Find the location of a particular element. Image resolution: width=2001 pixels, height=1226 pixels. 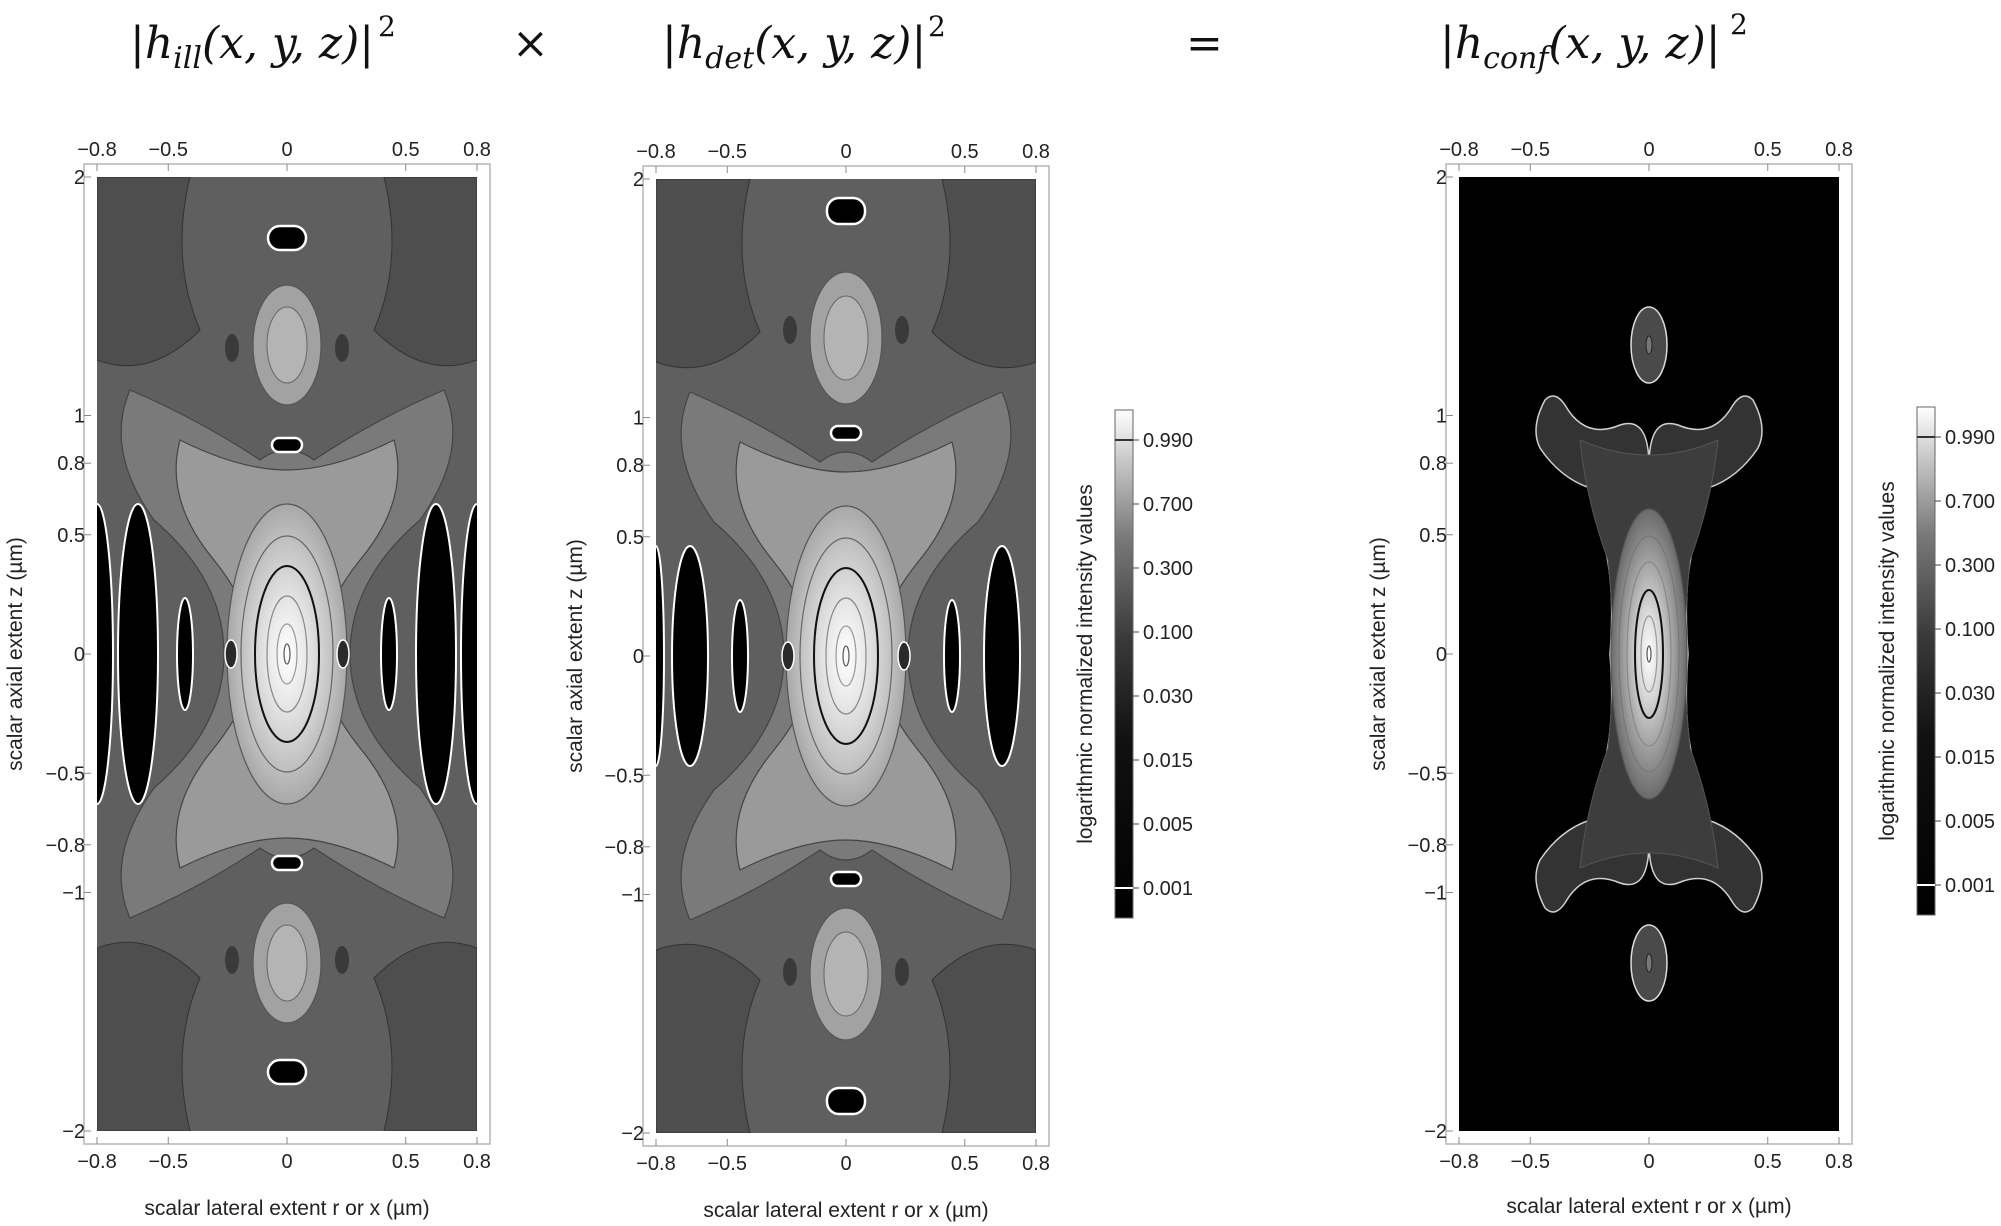

equation-illumination: |hill(x, y, z)| is located at coordinates (252, 47).